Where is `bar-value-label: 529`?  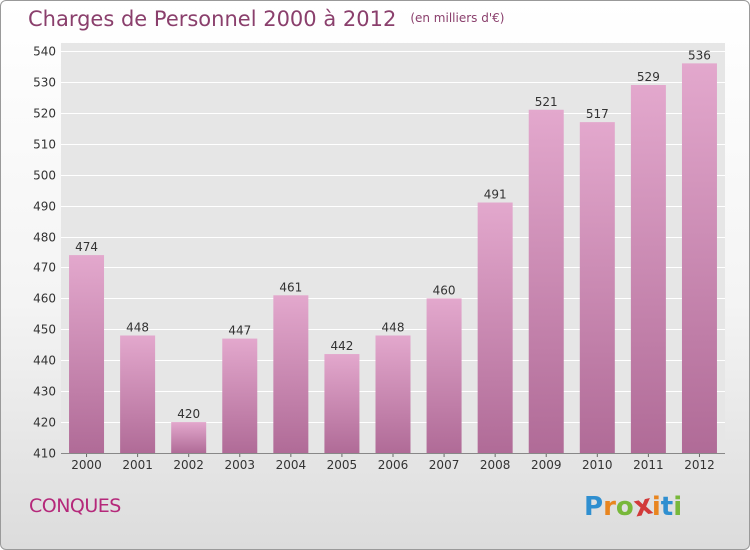
bar-value-label: 529 is located at coordinates (648, 77).